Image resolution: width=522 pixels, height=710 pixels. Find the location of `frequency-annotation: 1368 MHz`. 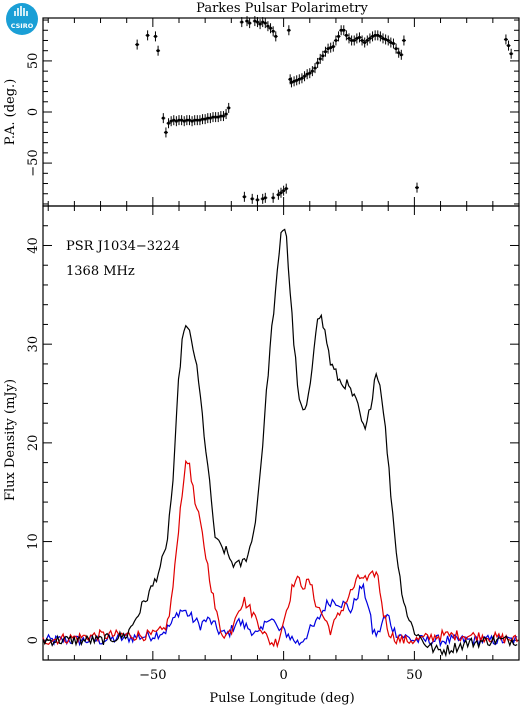

frequency-annotation: 1368 MHz is located at coordinates (100, 271).